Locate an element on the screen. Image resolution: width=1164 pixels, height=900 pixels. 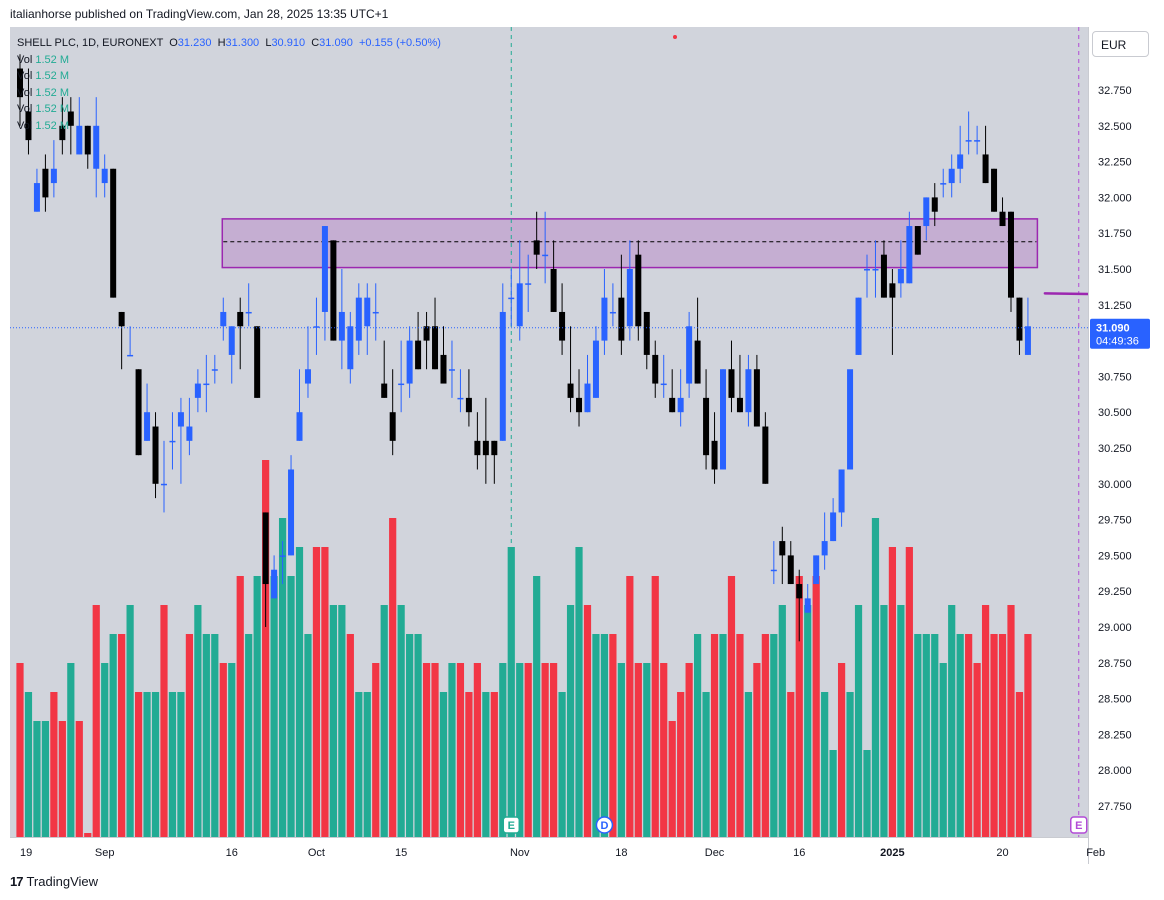
footer-brand: 17 TradingView is located at coordinates (54, 881).